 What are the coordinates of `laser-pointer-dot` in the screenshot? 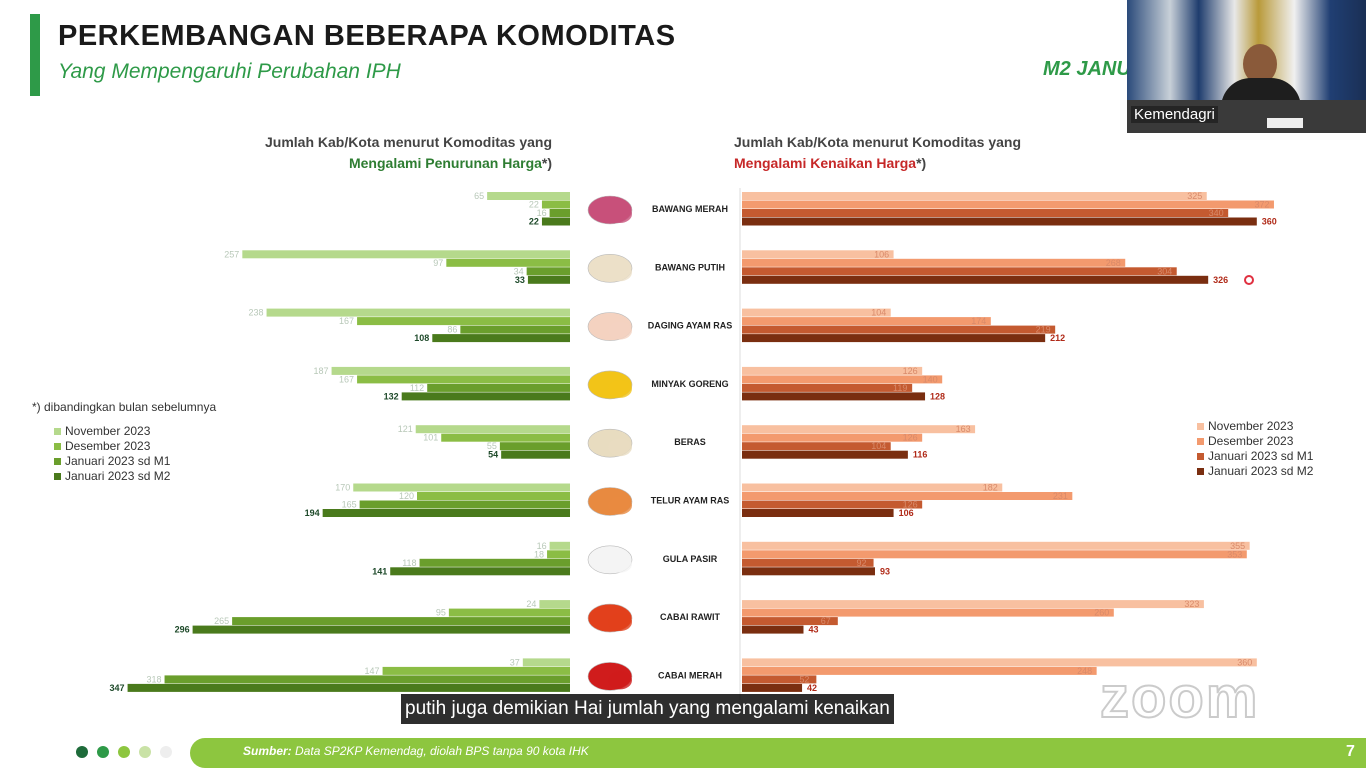 It's located at (1249, 280).